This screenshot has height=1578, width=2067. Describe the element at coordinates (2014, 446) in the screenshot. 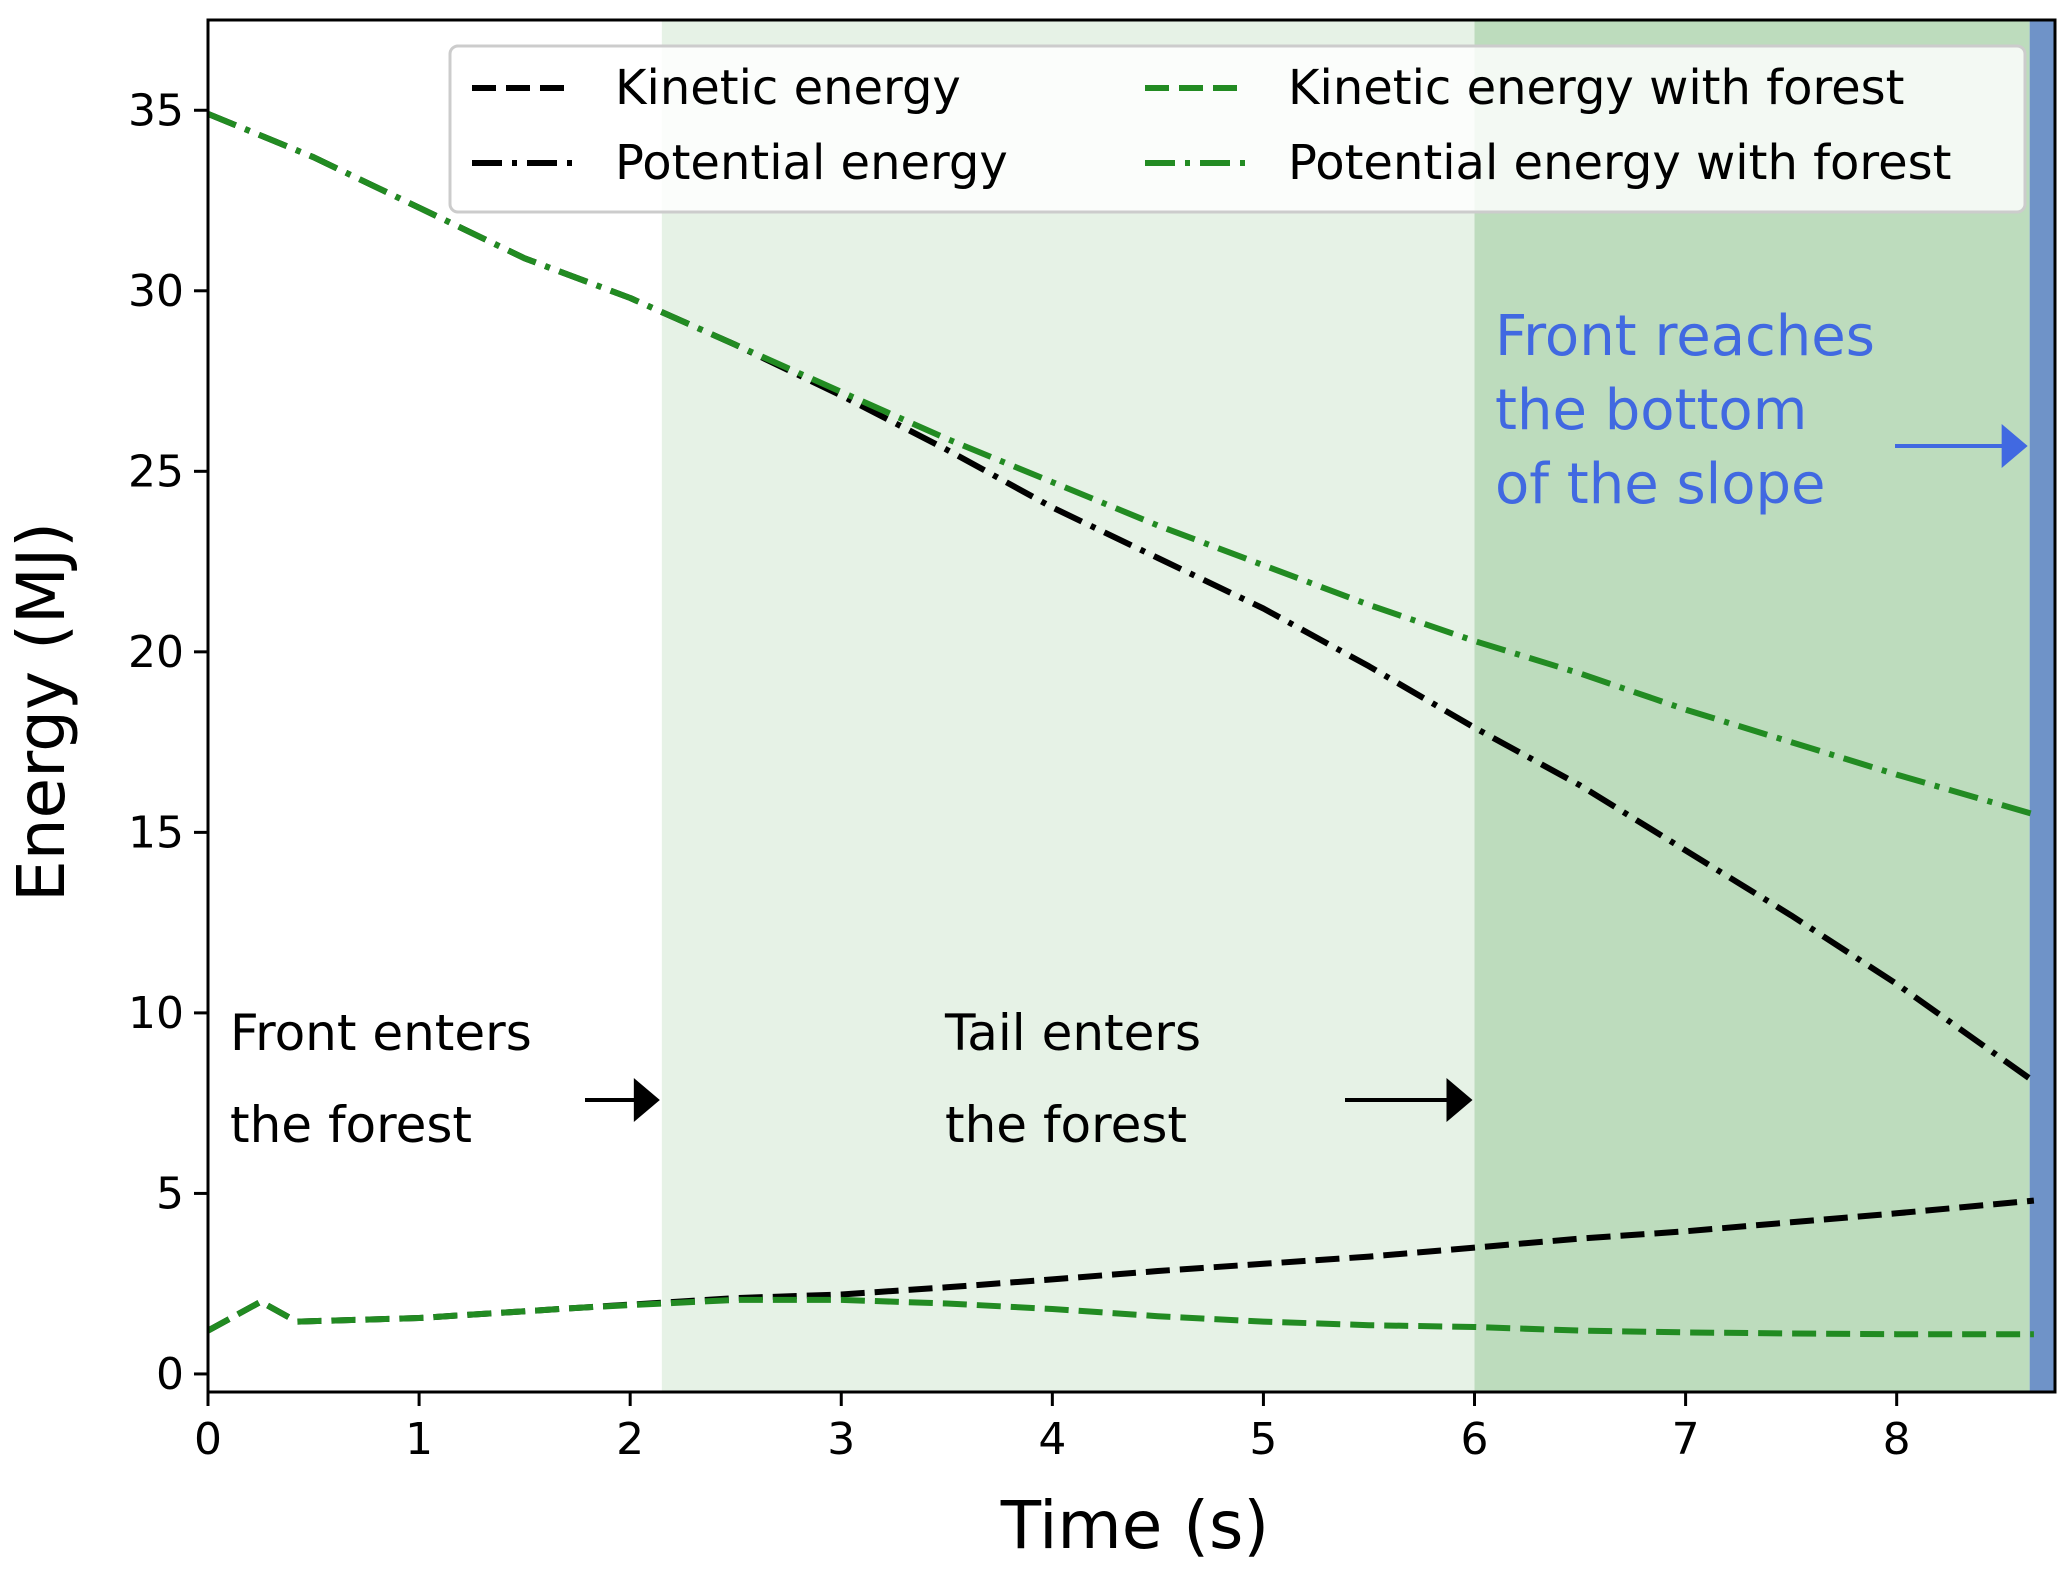

I see `annotation-front-reaches-bottom-arrow-head` at that location.